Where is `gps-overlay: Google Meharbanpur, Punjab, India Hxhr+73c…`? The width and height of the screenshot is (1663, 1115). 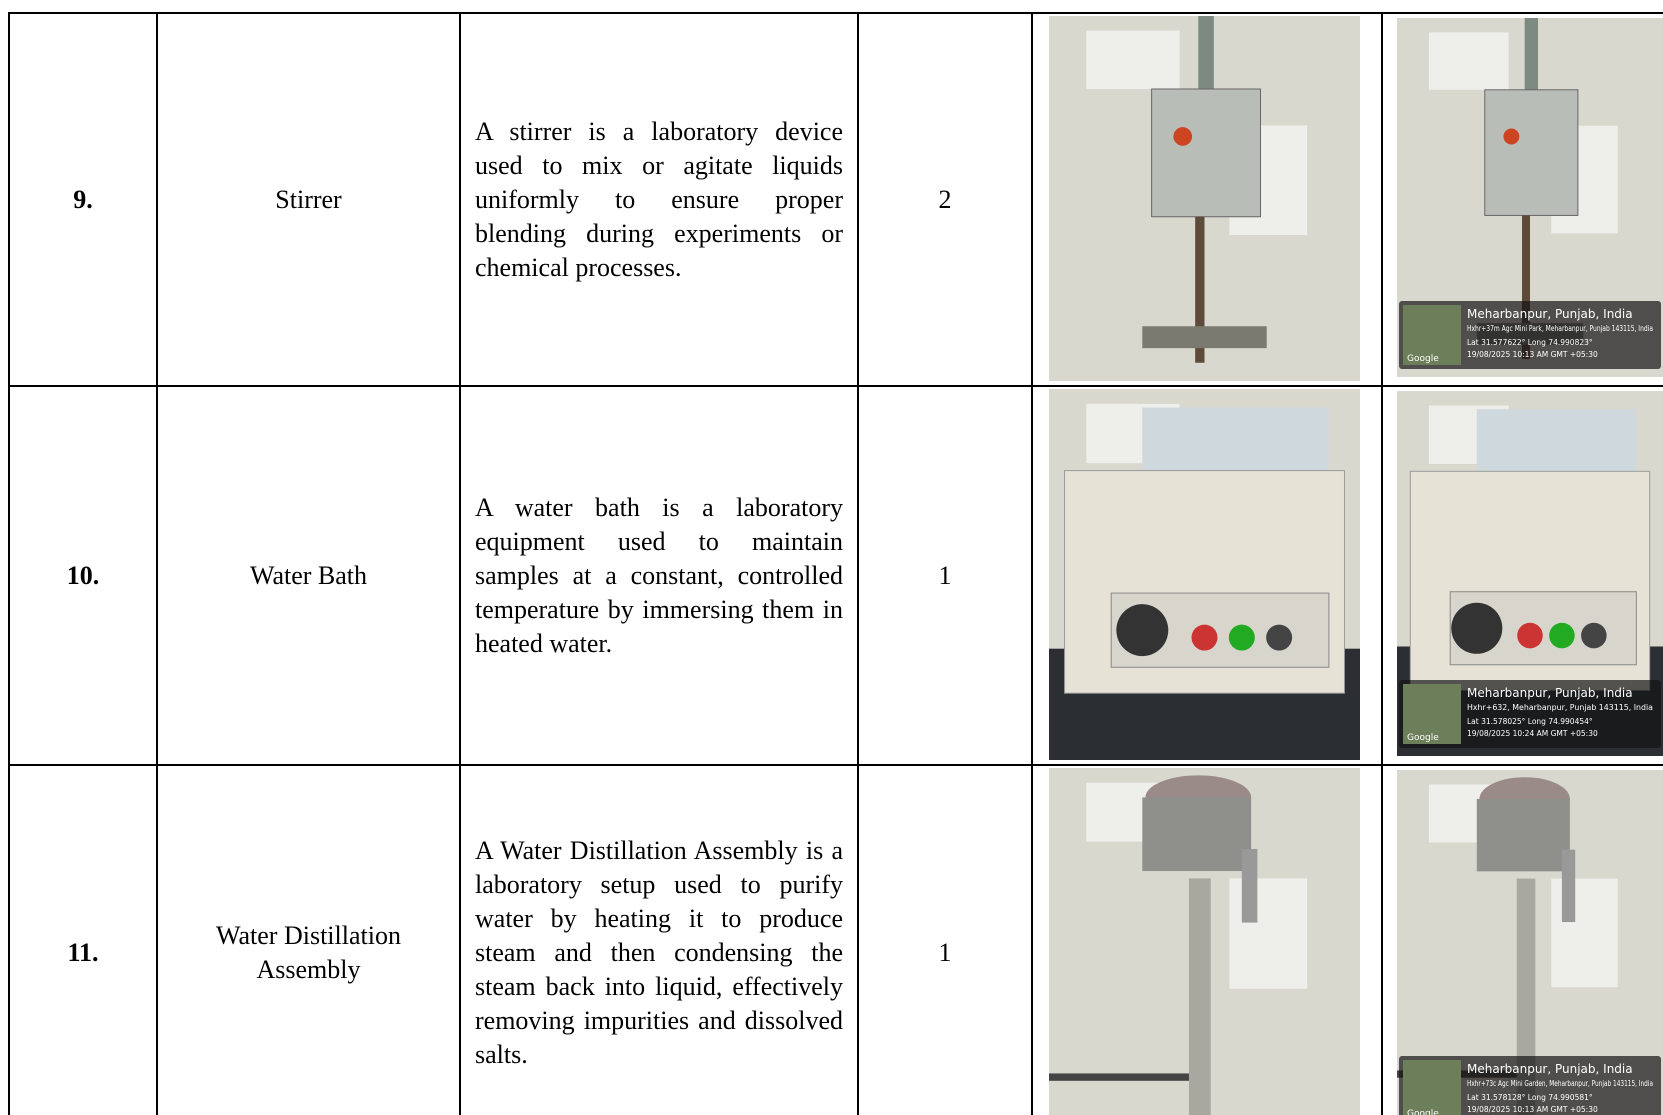
gps-overlay: Google Meharbanpur, Punjab, India Hxhr+73c… is located at coordinates (1530, 1085).